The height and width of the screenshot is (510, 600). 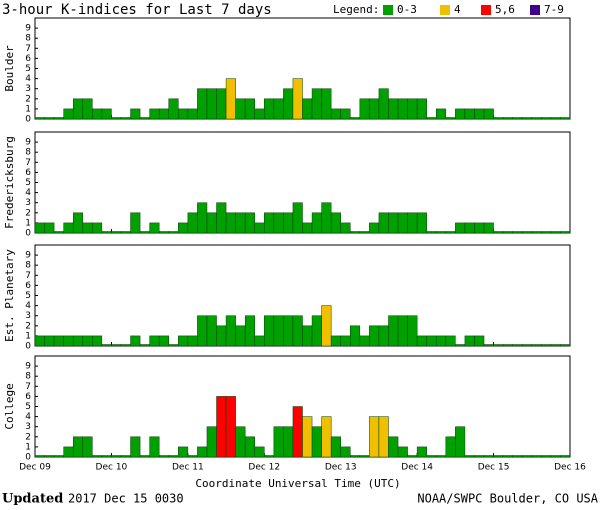 I want to click on updated-time: 2017 Dec 15 0030, so click(x=126, y=499).